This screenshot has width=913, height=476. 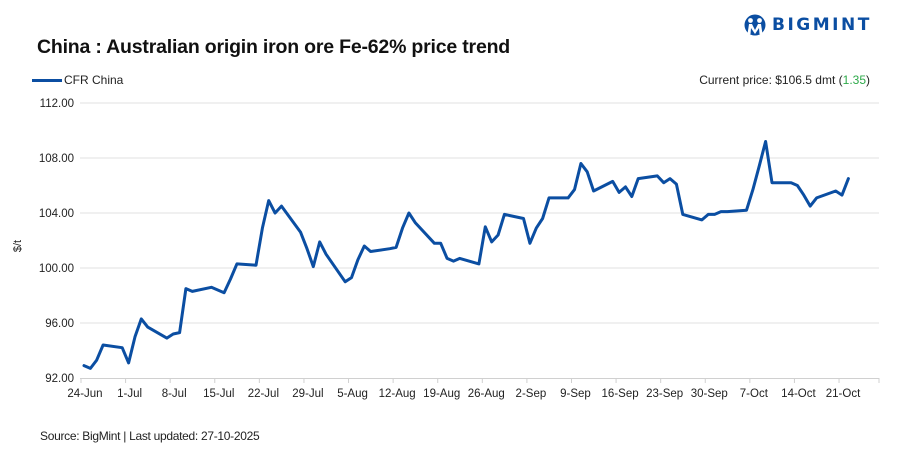 I want to click on current-price-prefix: Current price:, so click(x=737, y=80).